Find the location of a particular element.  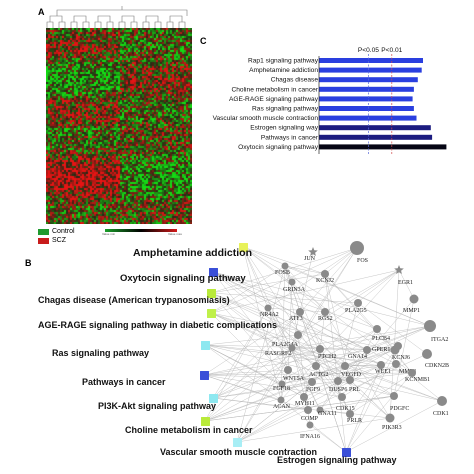

scale-high-label: Value max is located at coordinates (175, 234).